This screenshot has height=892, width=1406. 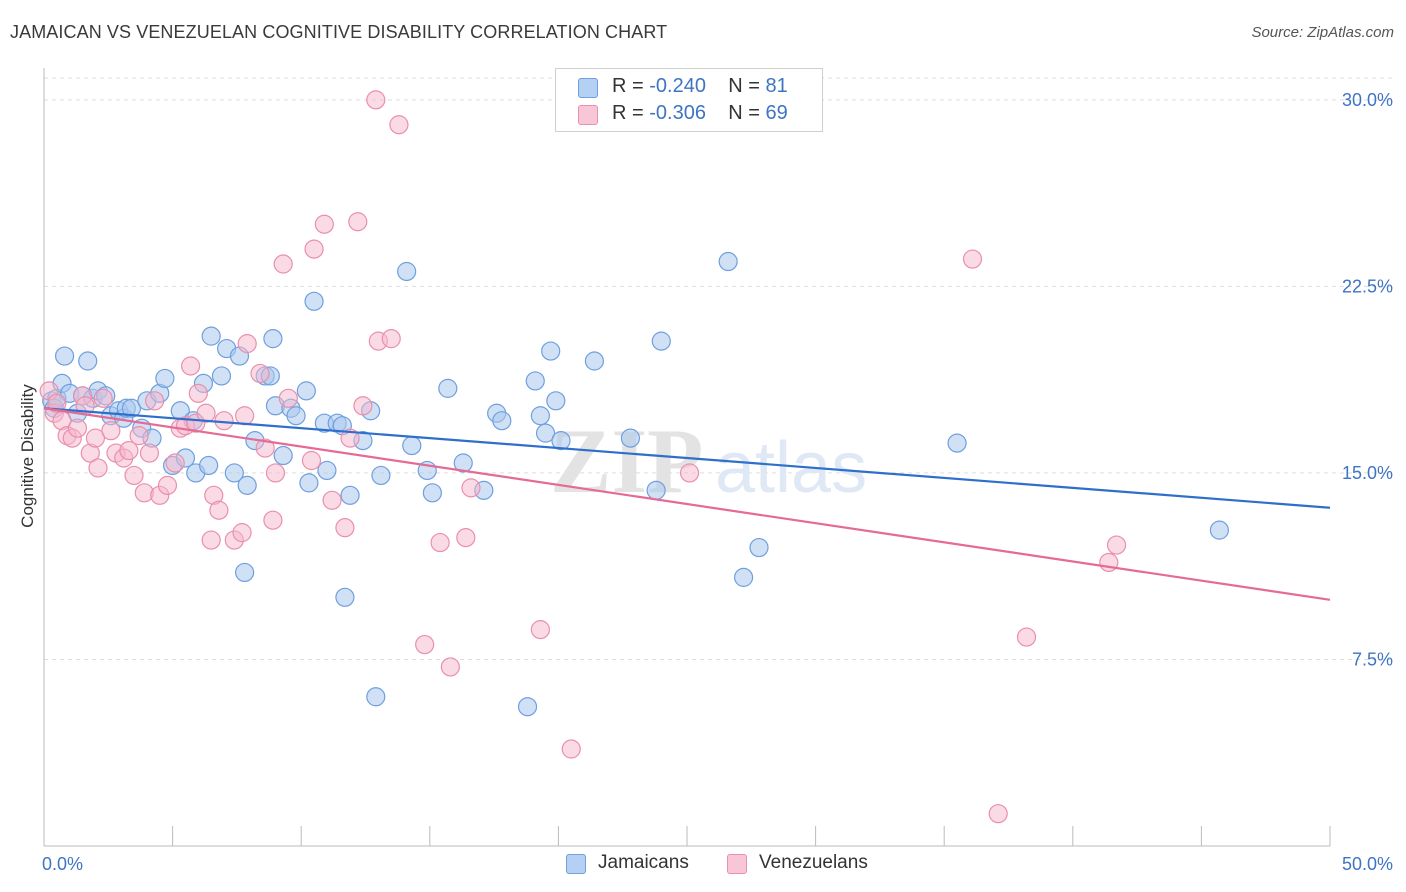 What do you see at coordinates (62, 864) in the screenshot?
I see `x-tick-label: 0.0%` at bounding box center [62, 864].